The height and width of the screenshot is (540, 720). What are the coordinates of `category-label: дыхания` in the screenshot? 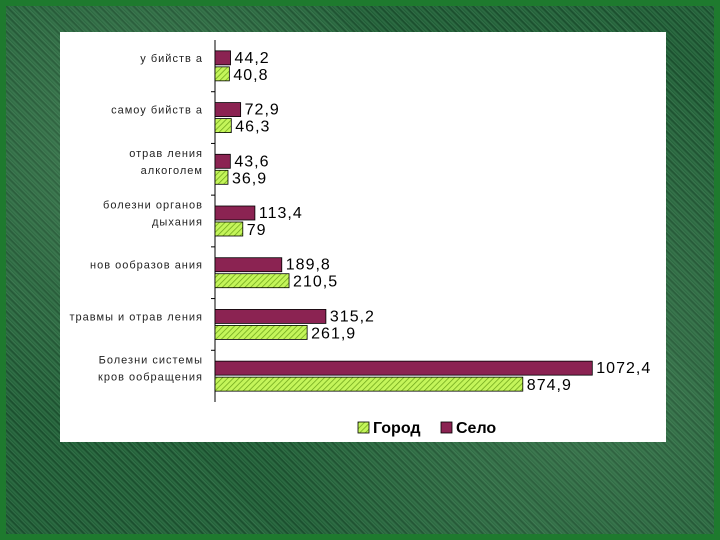 It's located at (177, 223).